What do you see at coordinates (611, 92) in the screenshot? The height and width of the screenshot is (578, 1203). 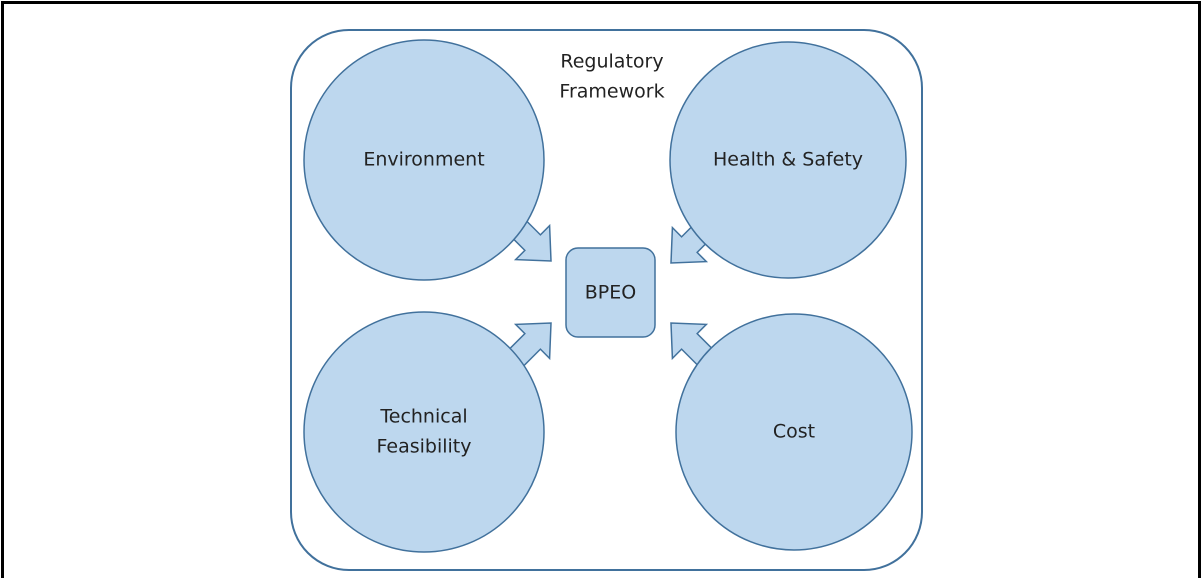 I see `frame-label: Framework` at bounding box center [611, 92].